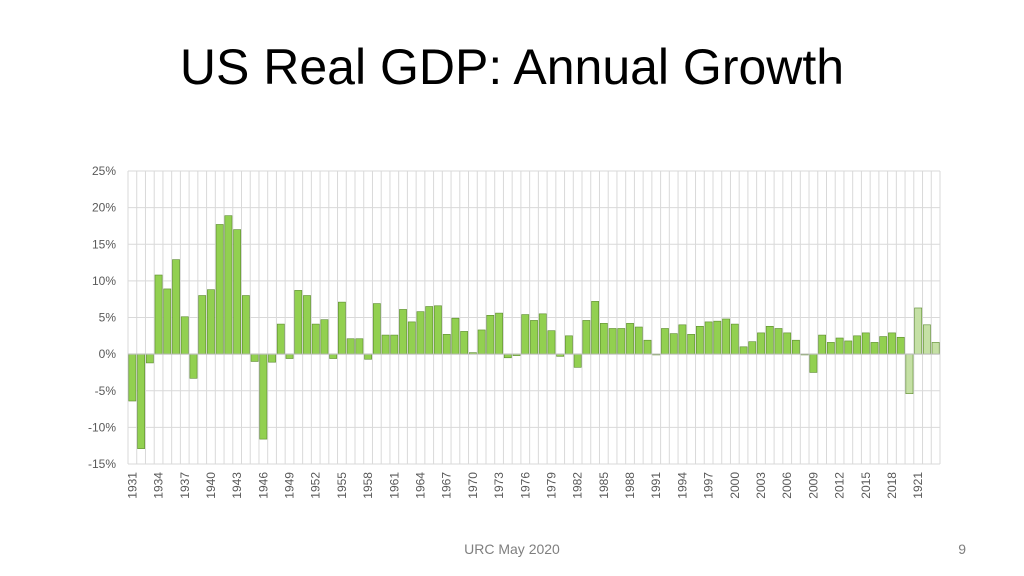 The width and height of the screenshot is (1024, 576). What do you see at coordinates (228, 285) in the screenshot?
I see `bar-1942` at bounding box center [228, 285].